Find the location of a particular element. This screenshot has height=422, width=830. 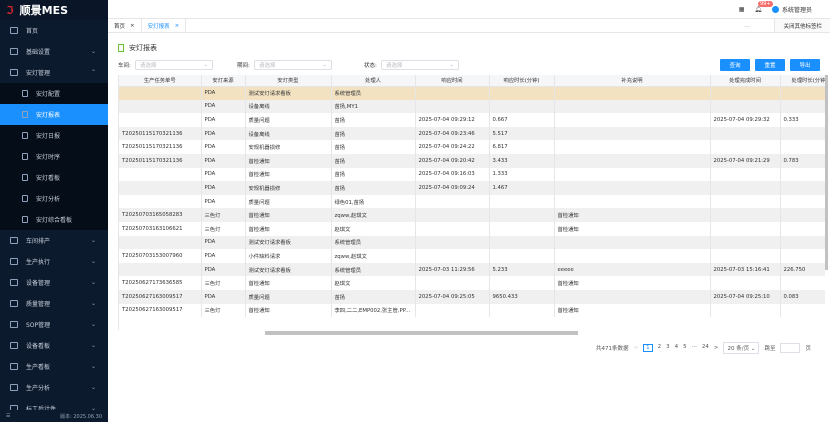

sidebar-item-label: 设备管理 is located at coordinates (38, 283).